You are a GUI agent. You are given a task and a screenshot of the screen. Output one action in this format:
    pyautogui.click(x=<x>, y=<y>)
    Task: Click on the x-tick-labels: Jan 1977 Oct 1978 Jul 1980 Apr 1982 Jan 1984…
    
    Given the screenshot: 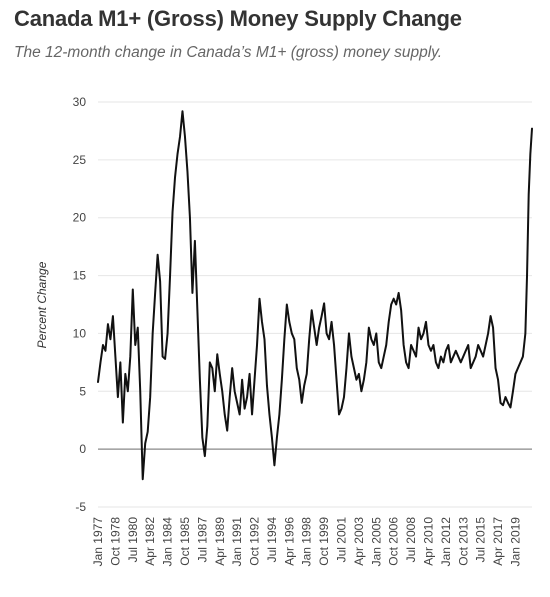 What is the action you would take?
    pyautogui.click(x=306, y=542)
    